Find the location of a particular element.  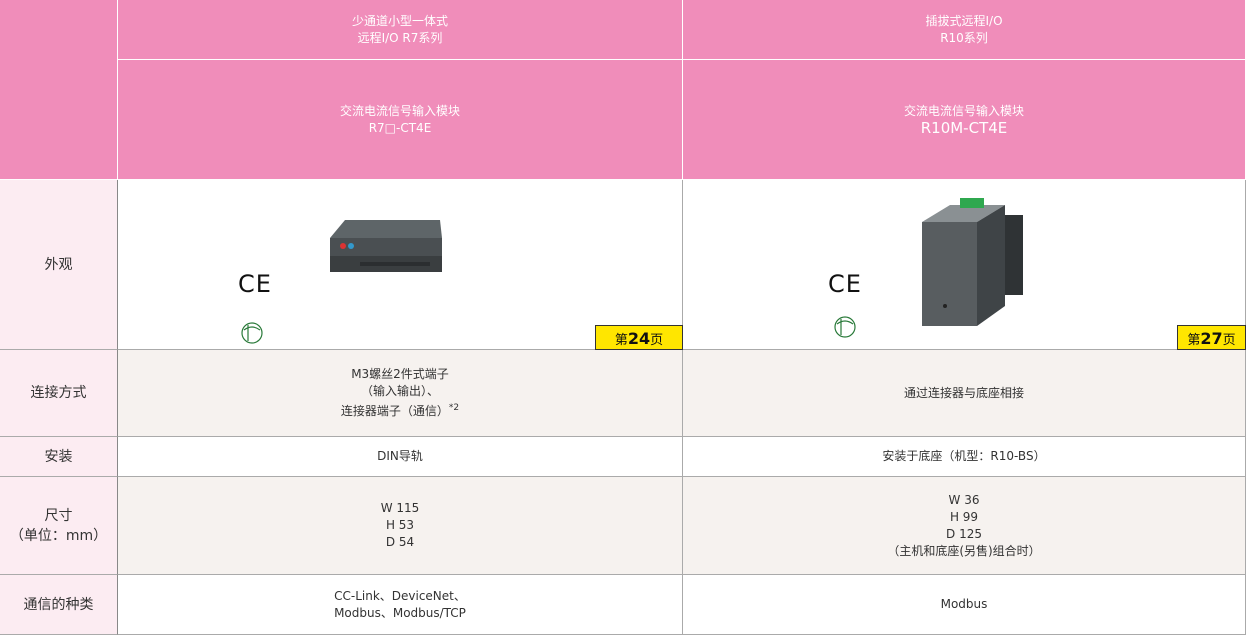

module-name: R7□-CT4E is located at coordinates (400, 127).